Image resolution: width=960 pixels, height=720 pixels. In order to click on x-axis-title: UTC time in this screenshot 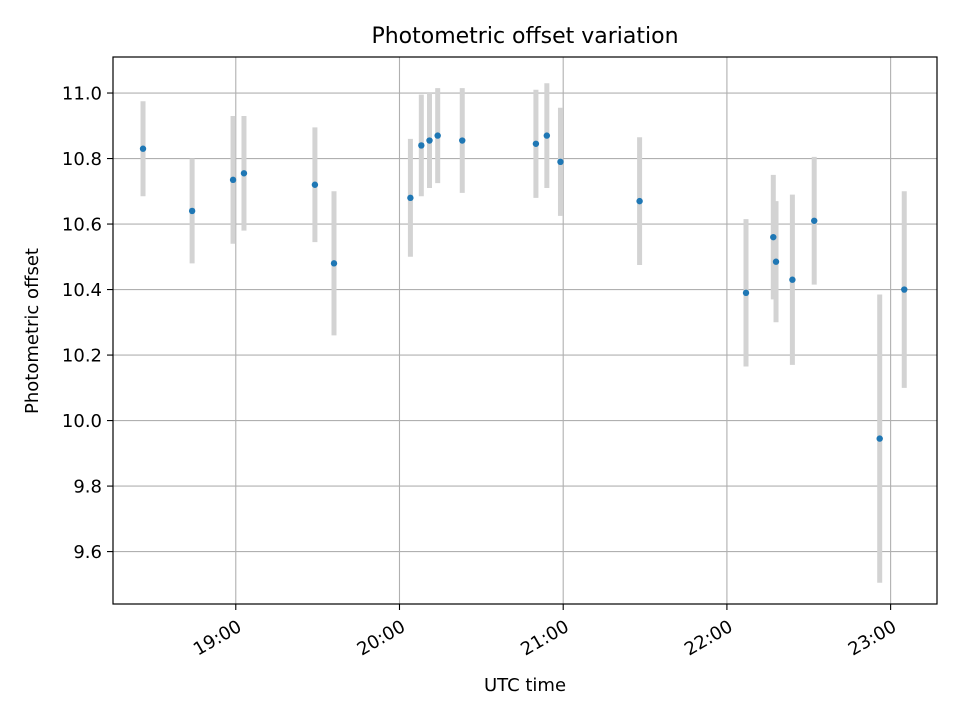, I will do `click(525, 685)`.